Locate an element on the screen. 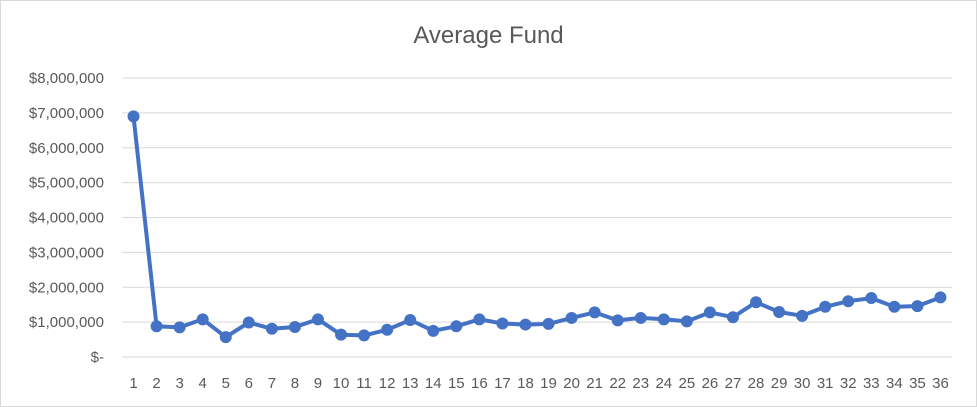 This screenshot has height=407, width=977. x-tick-label: 36 is located at coordinates (940, 383).